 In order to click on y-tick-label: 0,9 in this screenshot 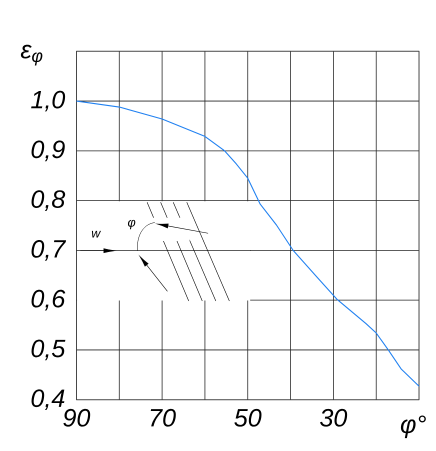, I will do `click(48, 151)`.